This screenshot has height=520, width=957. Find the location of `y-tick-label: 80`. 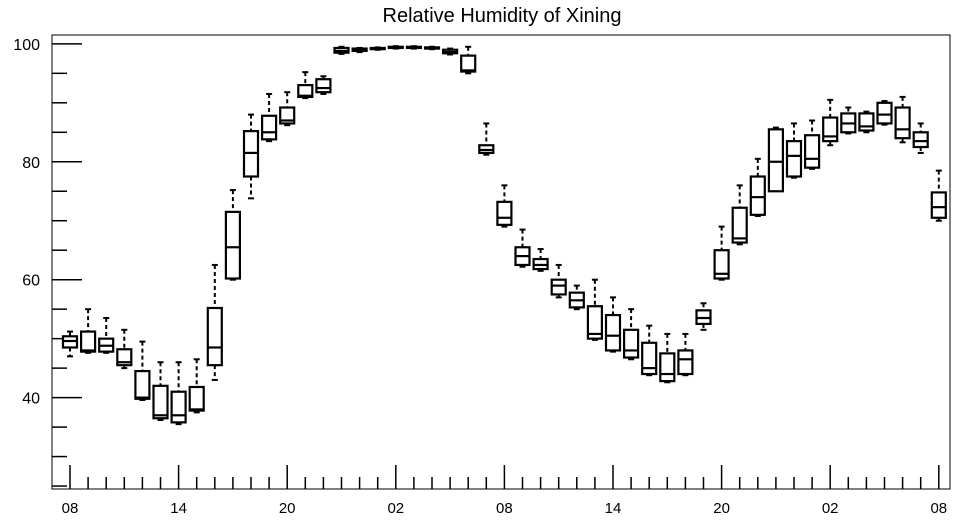

y-tick-label: 80 is located at coordinates (31, 163).